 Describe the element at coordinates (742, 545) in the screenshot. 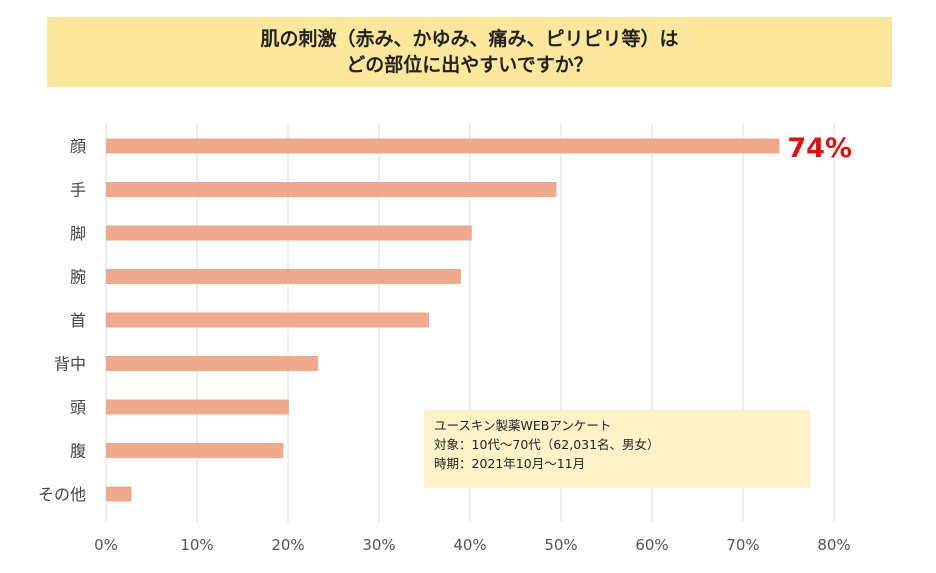

I see `x-tick-label: 70%` at that location.